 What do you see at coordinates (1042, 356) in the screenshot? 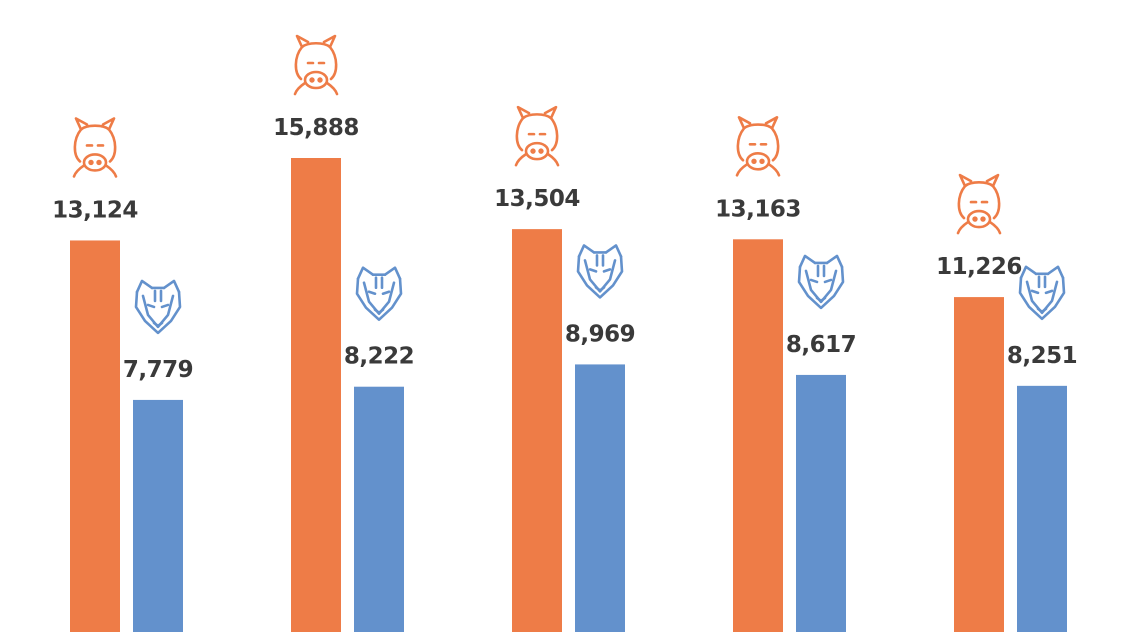
I see `data-label-series-2-group-5: 8,251` at bounding box center [1042, 356].